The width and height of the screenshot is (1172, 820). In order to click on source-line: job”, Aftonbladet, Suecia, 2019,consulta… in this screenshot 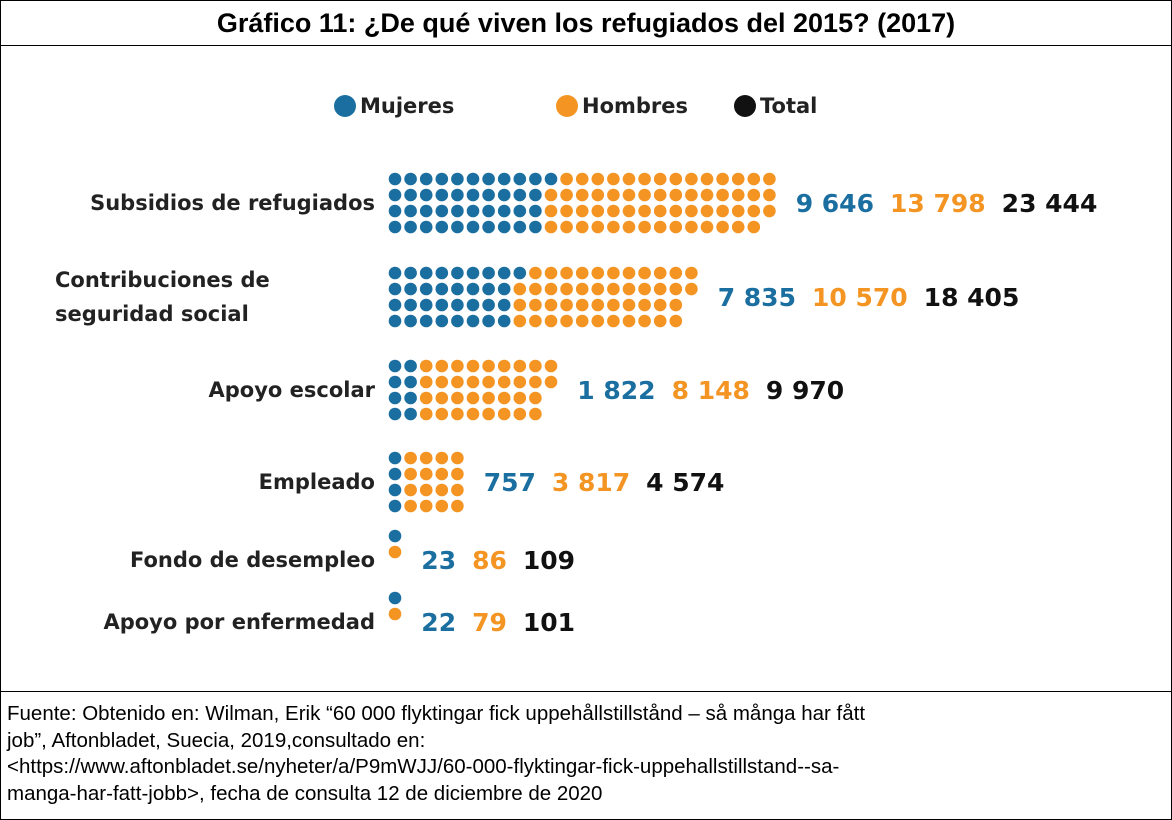, I will do `click(216, 740)`.